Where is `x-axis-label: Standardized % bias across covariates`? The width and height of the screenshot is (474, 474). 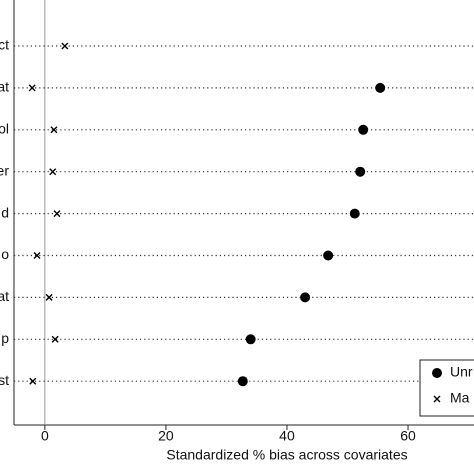
x-axis-label: Standardized % bias across covariates is located at coordinates (286, 455).